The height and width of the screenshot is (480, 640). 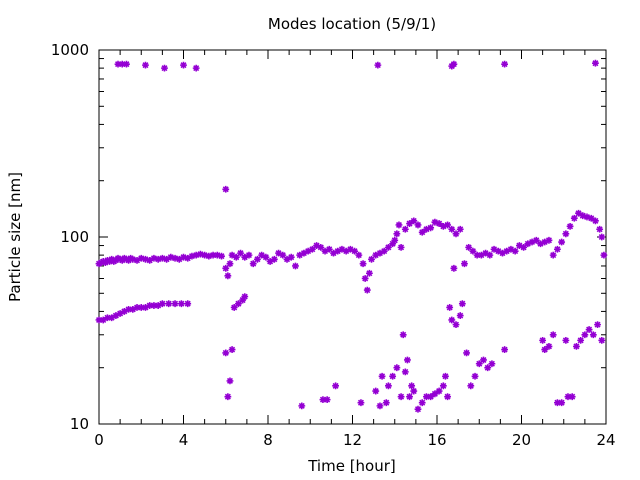 I want to click on y-tick-label: 10, so click(x=79, y=424).